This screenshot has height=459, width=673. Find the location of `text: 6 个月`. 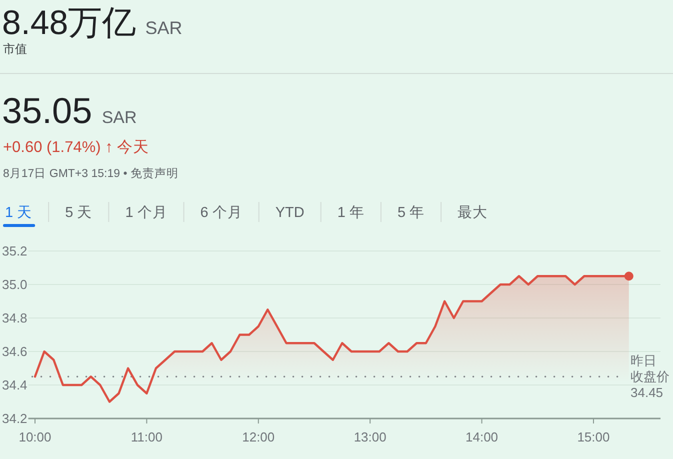

text: 6 个月 is located at coordinates (221, 212).